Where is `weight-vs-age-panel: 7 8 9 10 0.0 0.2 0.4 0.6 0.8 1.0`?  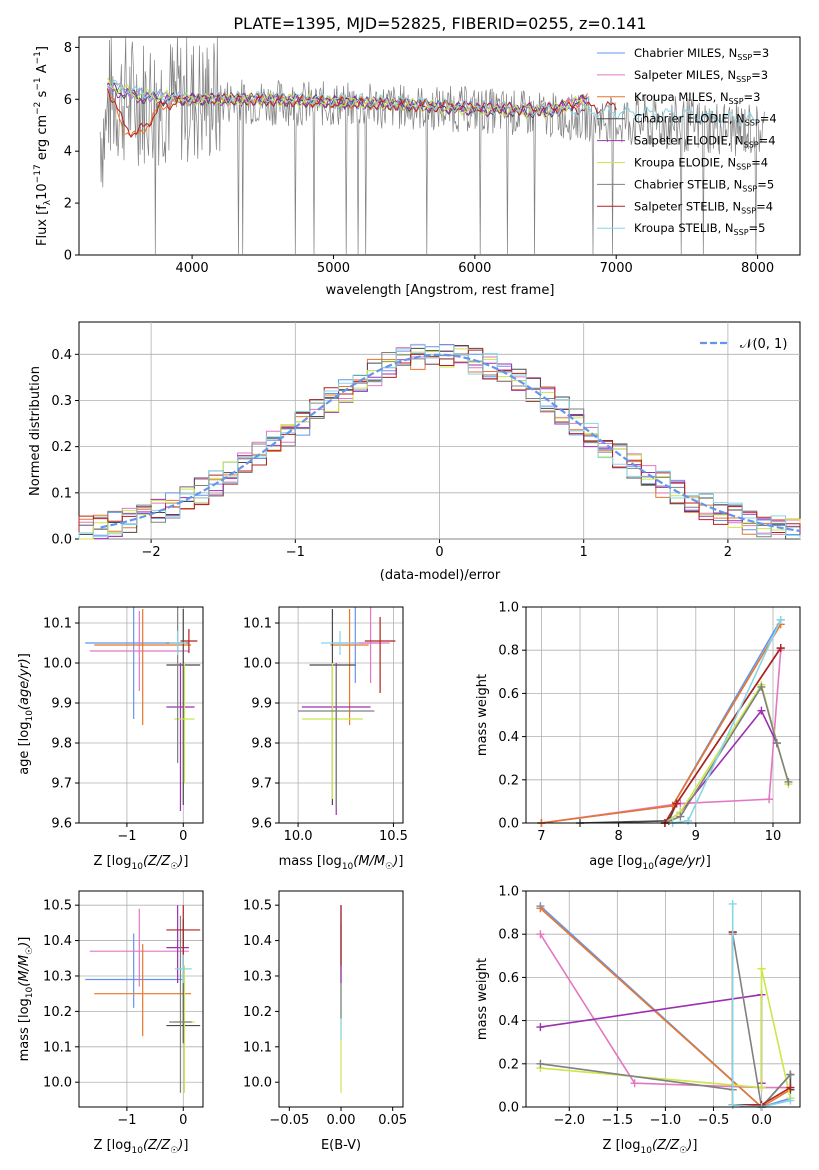 weight-vs-age-panel: 7 8 9 10 0.0 0.2 0.4 0.6 0.8 1.0 is located at coordinates (649, 722).